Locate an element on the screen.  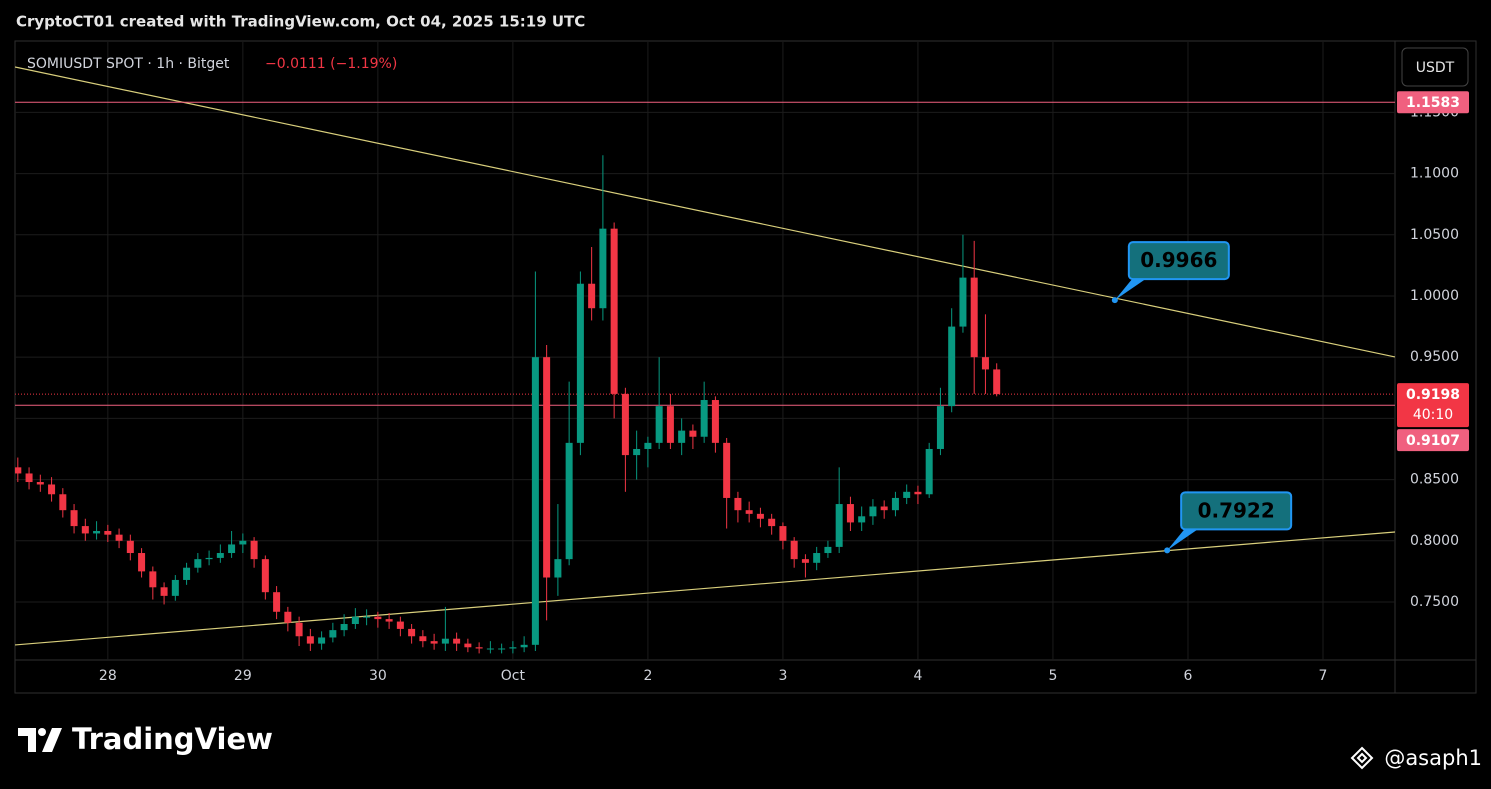
x-tick-label: 28 is located at coordinates (108, 676).